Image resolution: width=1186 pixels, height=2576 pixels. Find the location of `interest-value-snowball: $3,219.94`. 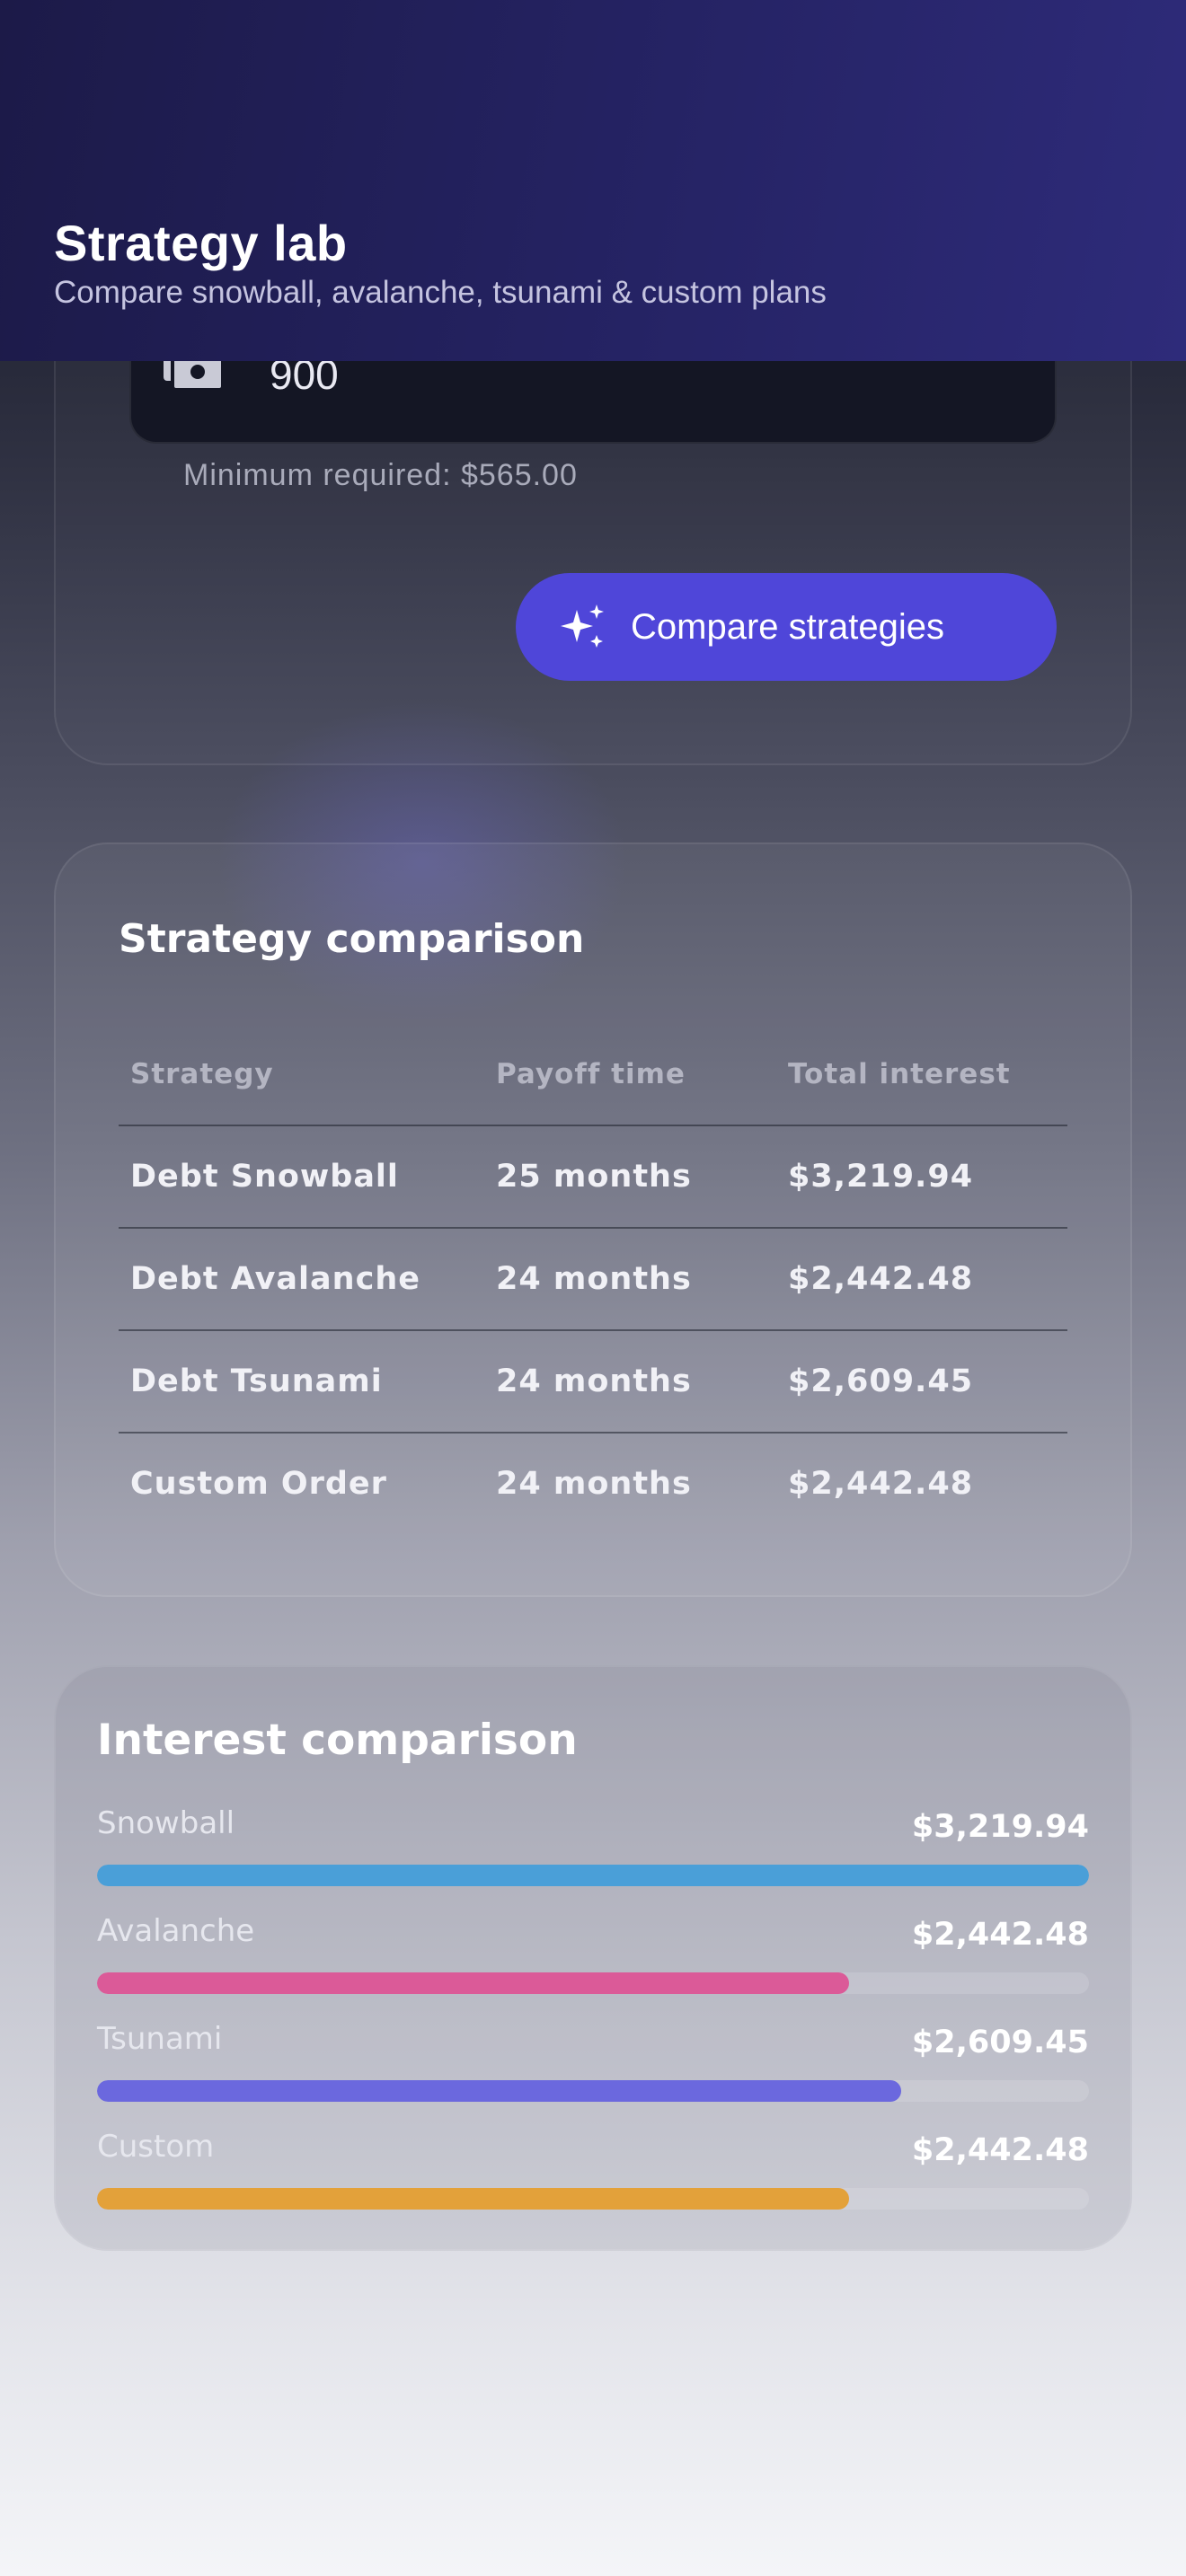

interest-value-snowball: $3,219.94 is located at coordinates (1000, 1827).